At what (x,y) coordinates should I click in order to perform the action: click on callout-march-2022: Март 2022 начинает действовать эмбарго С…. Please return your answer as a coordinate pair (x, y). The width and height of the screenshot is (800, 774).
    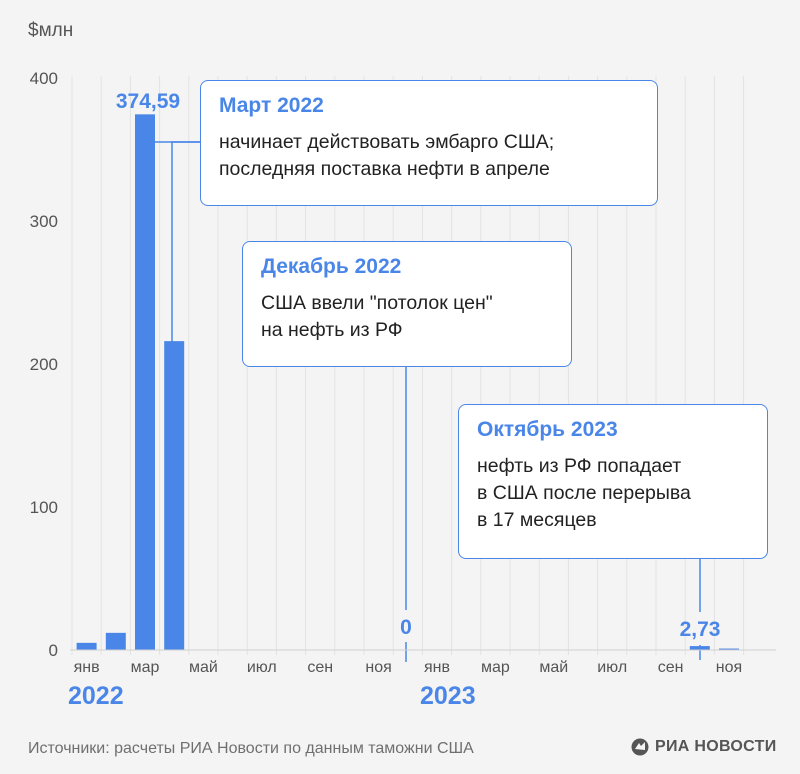
    Looking at the image, I should click on (429, 143).